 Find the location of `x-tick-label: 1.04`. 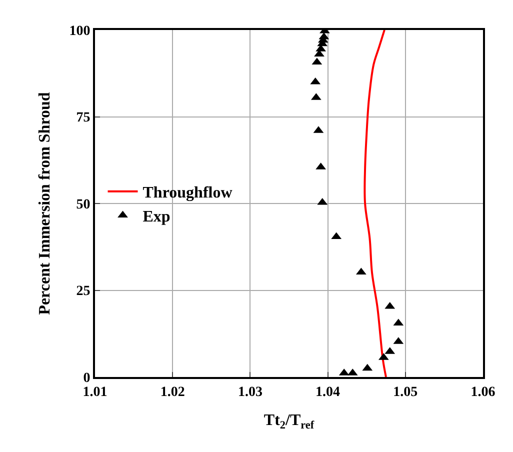

x-tick-label: 1.04 is located at coordinates (328, 392).